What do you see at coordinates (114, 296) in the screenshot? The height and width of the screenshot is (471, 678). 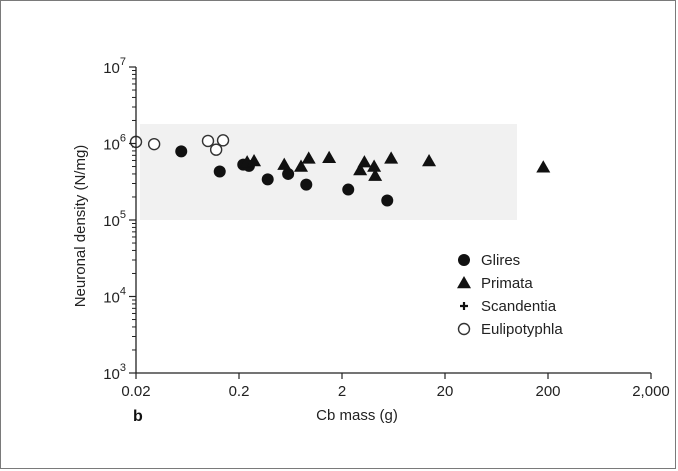 I see `y-tick-label: 10⁴` at bounding box center [114, 296].